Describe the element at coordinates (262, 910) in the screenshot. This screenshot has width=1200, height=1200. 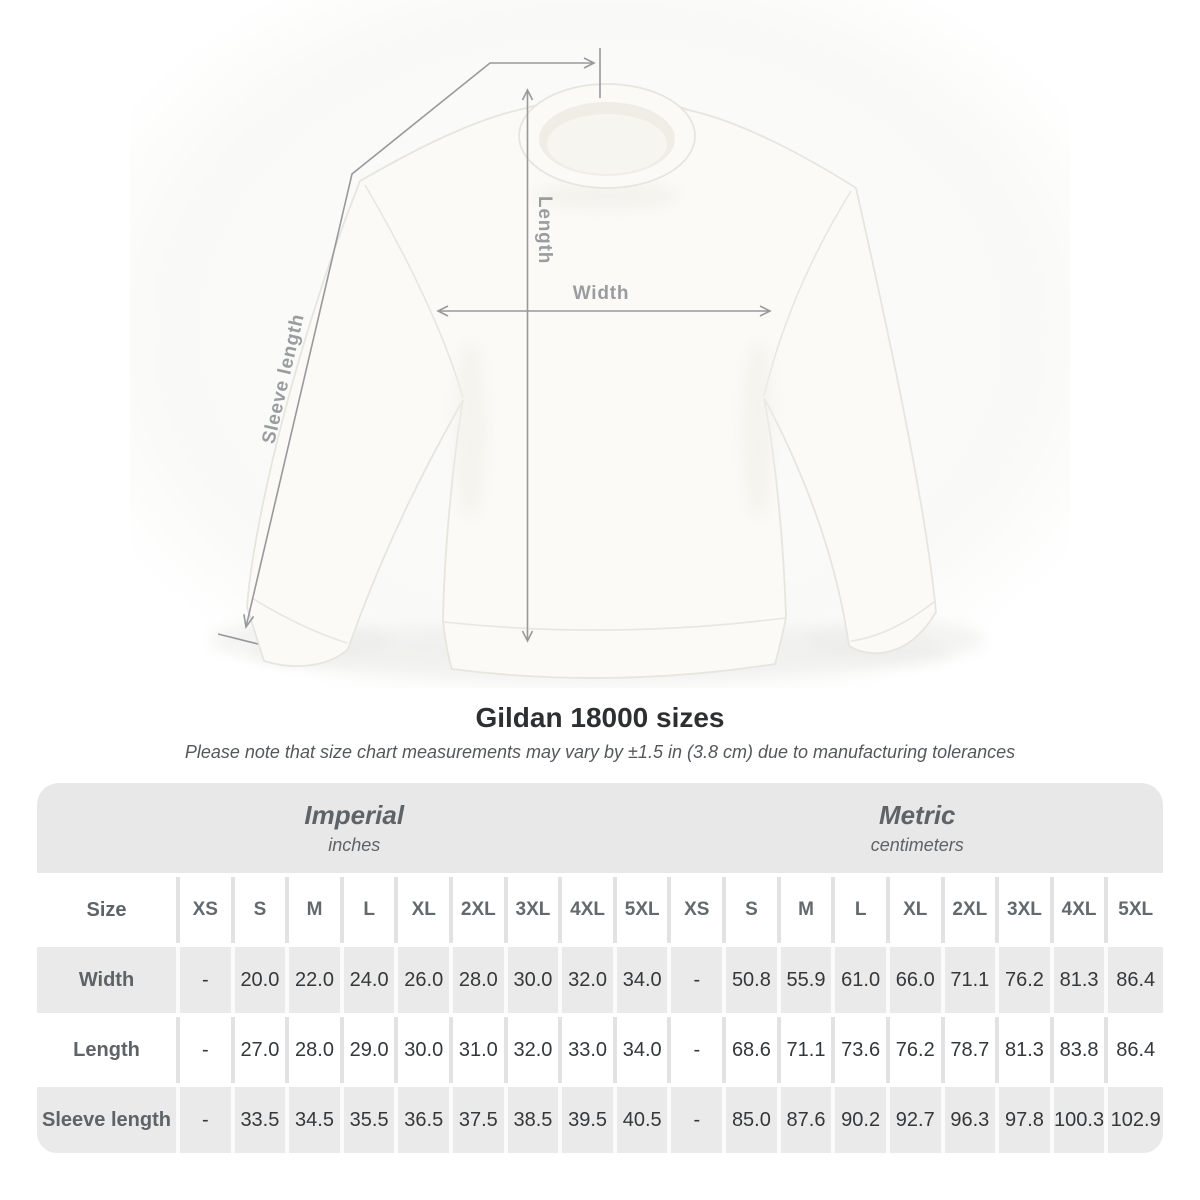
I see `size-header-imperial-s: S` at that location.